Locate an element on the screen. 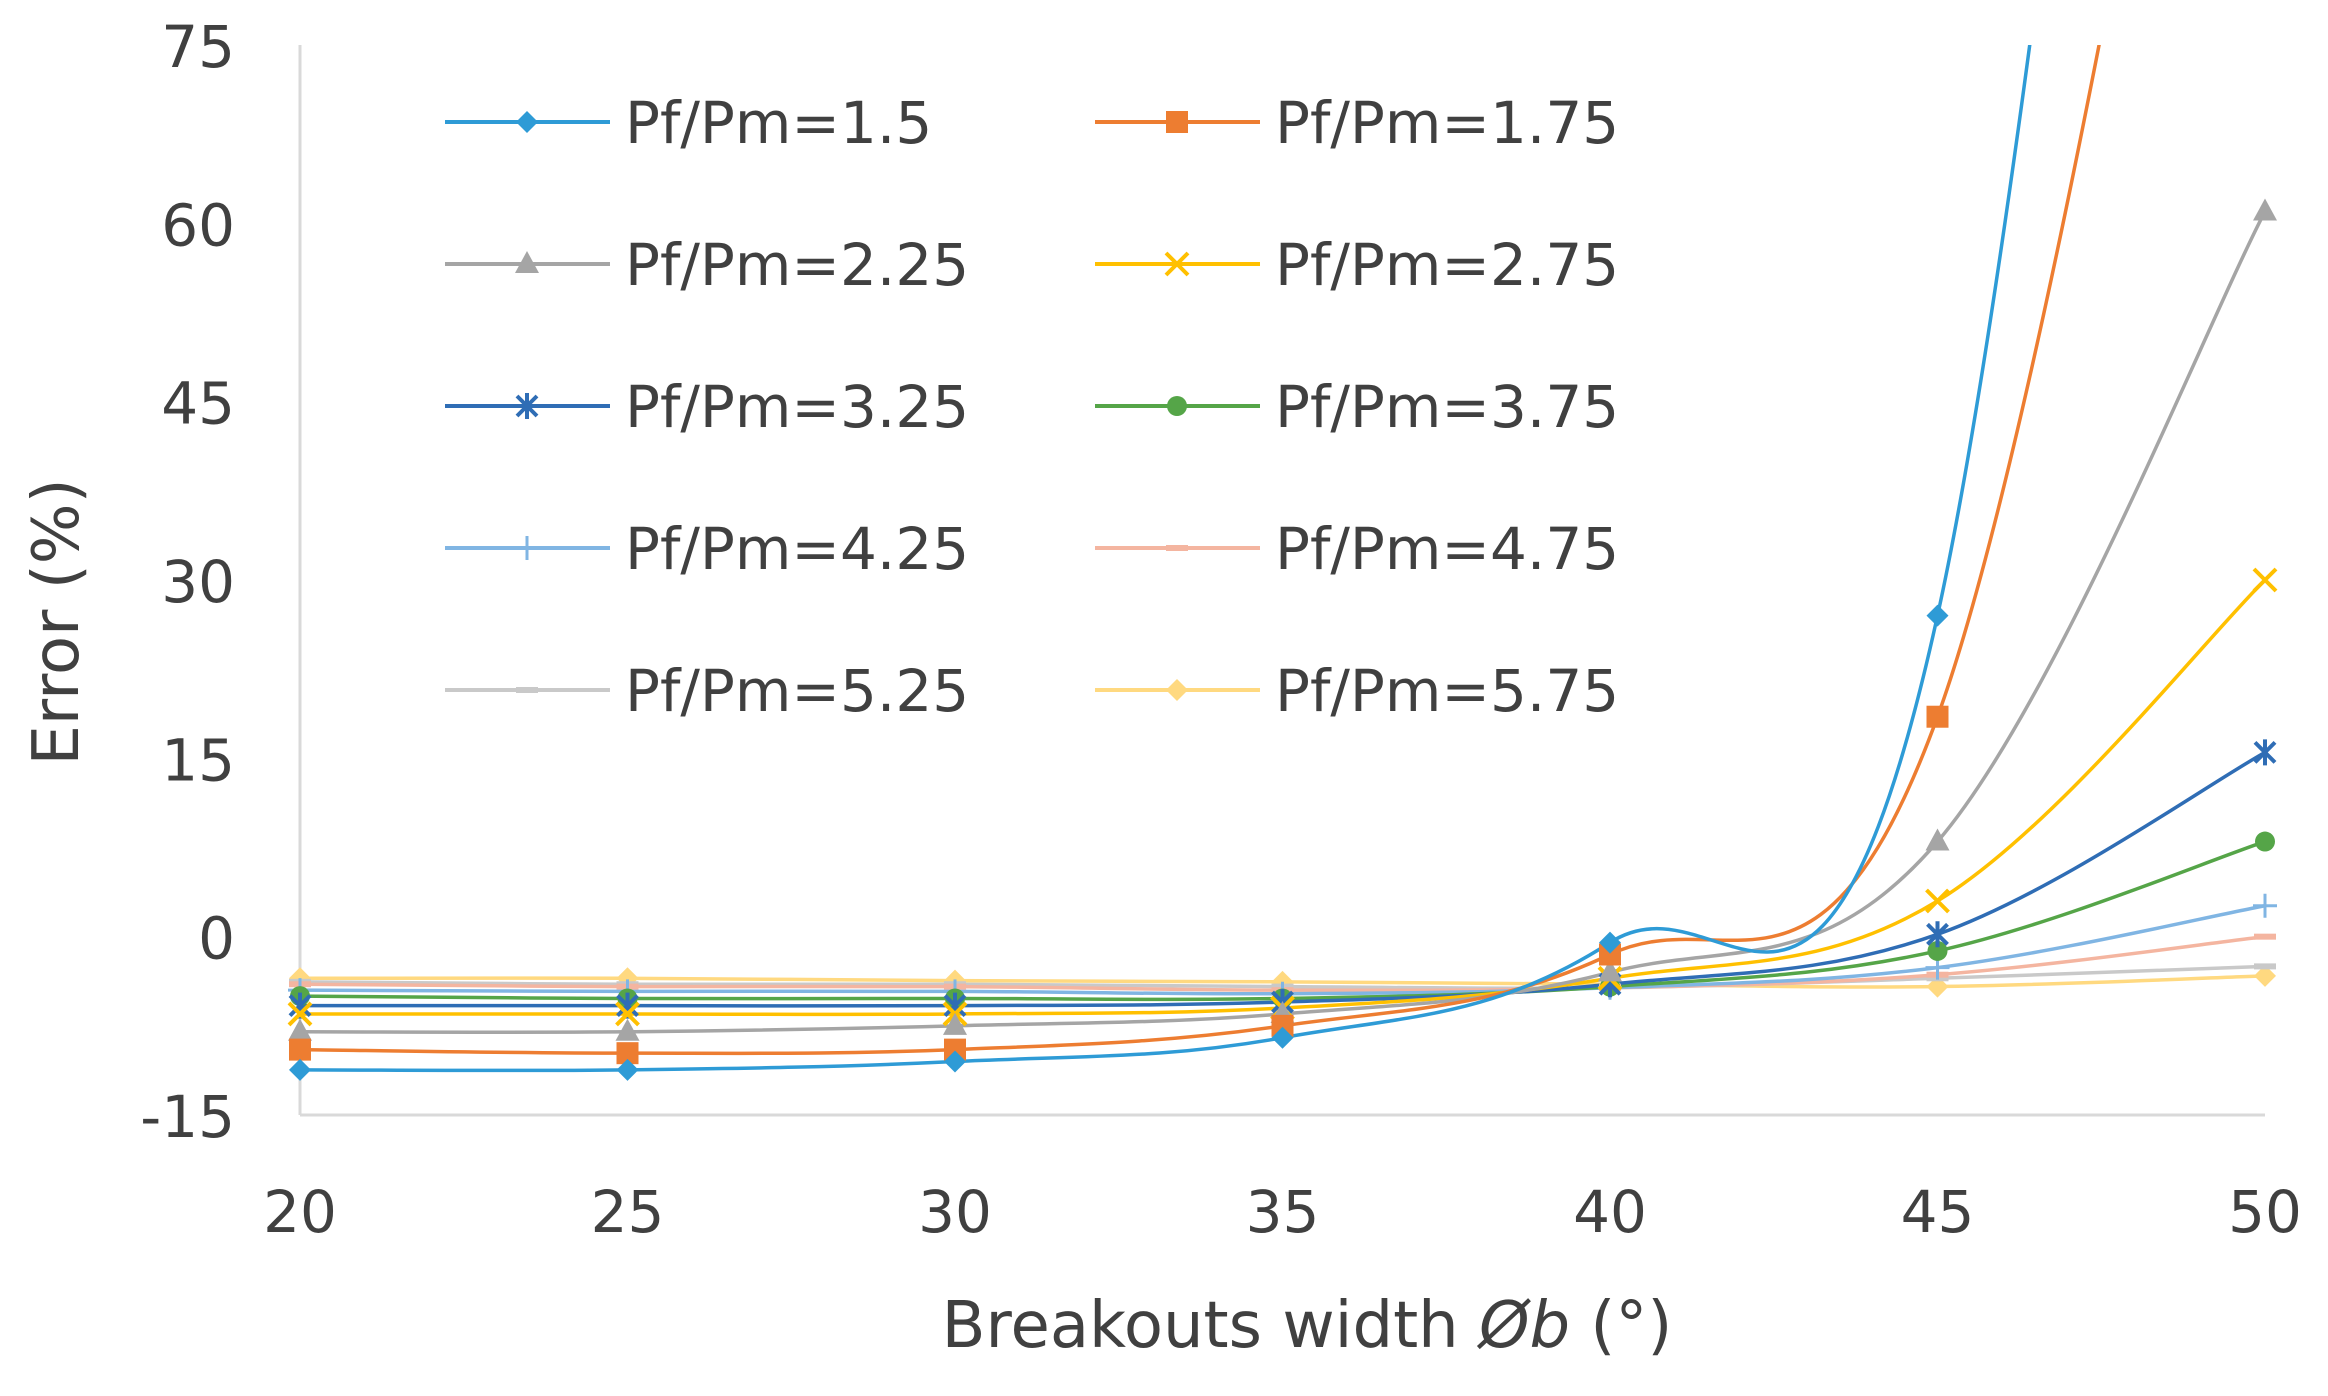 The width and height of the screenshot is (2328, 1396). x-tick-label: 20 is located at coordinates (300, 1212).